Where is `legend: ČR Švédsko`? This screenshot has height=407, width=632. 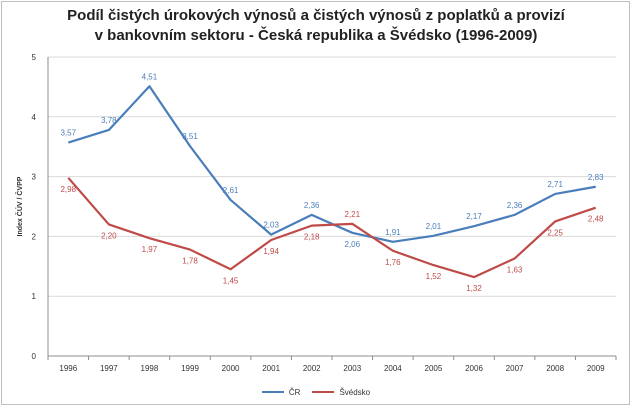
legend: ČR Švédsko is located at coordinates (316, 391).